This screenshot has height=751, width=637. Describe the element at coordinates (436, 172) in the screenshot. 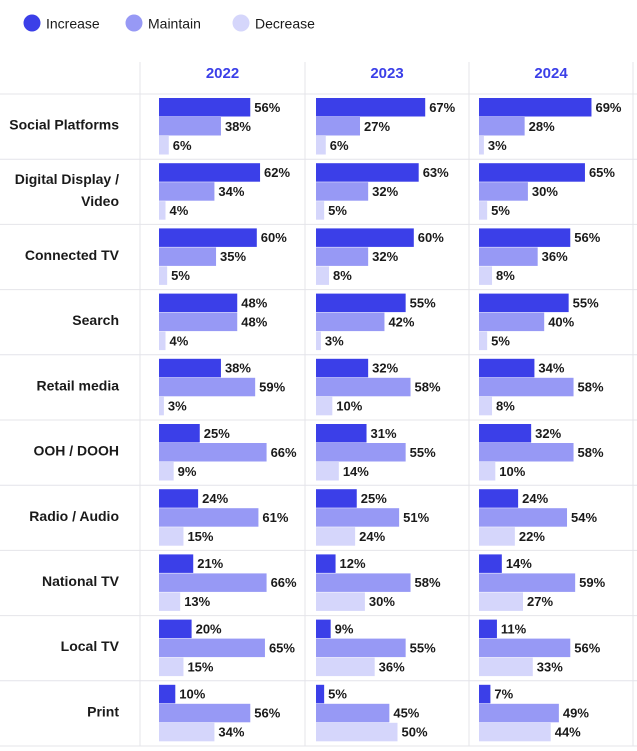

I see `bar-value-label: 63%` at that location.